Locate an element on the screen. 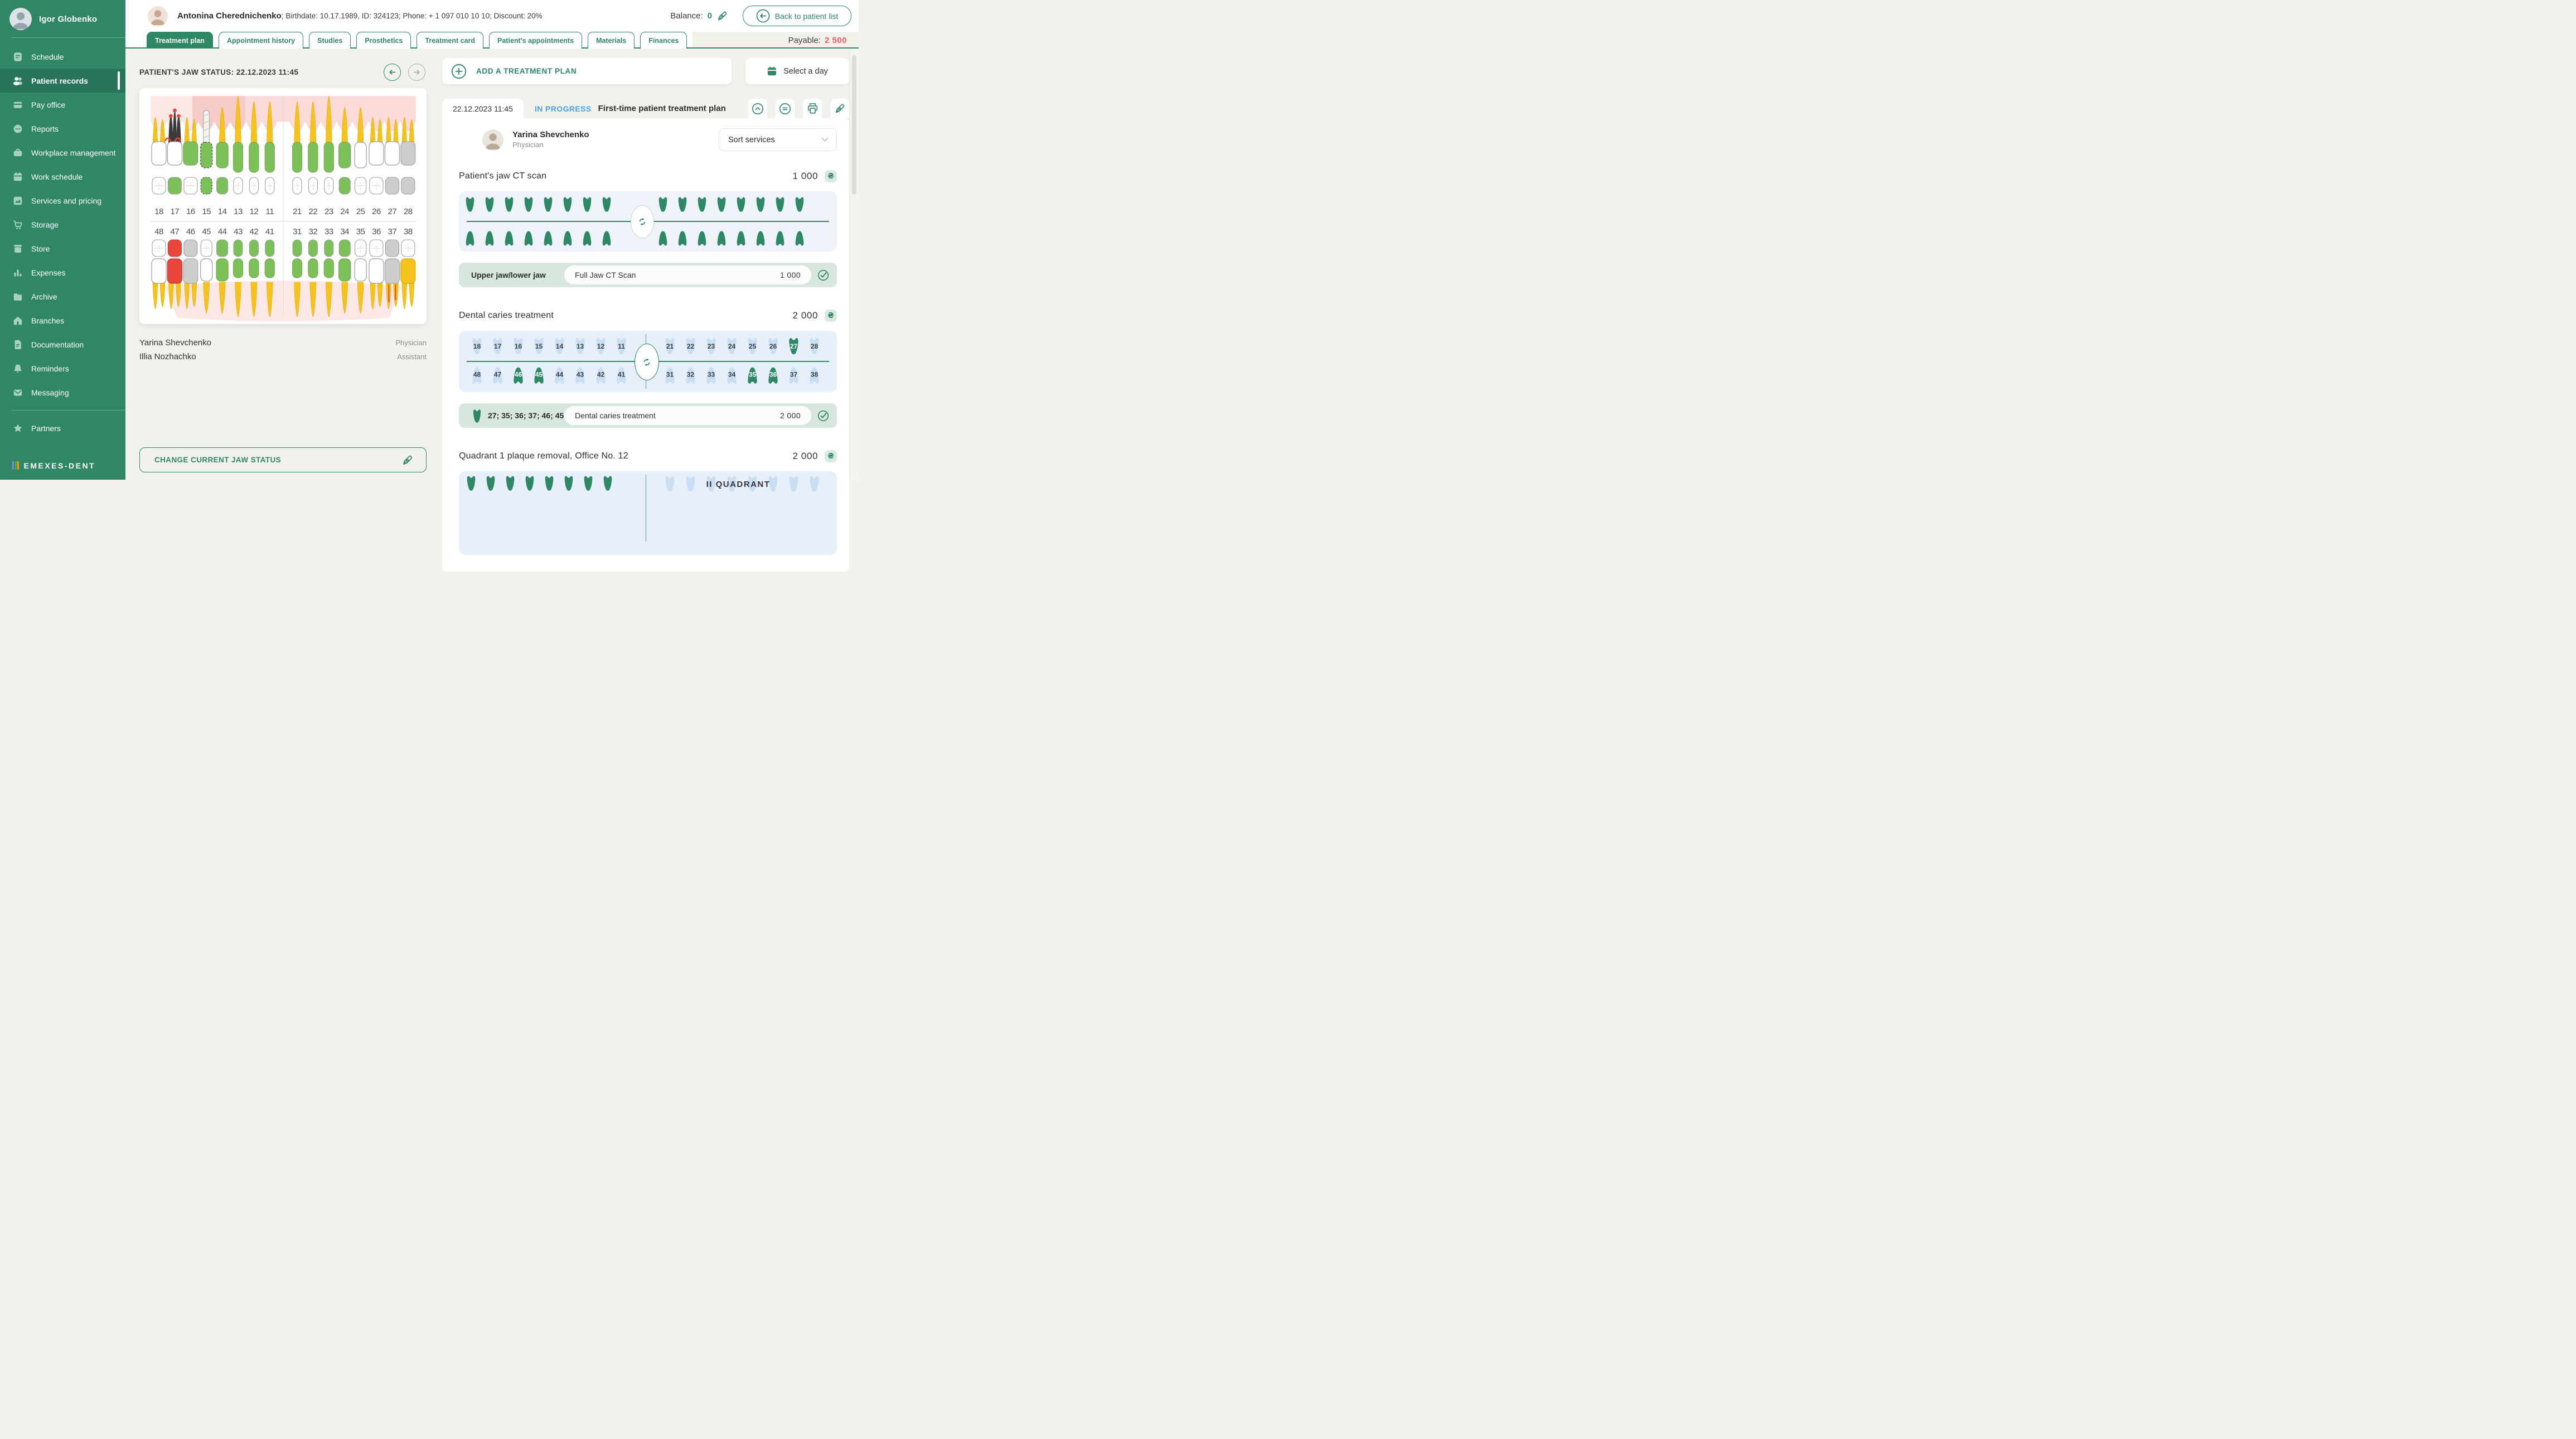 This screenshot has width=2576, height=1439. sidebar-item-workplace-management: Workplace management is located at coordinates (63, 153).